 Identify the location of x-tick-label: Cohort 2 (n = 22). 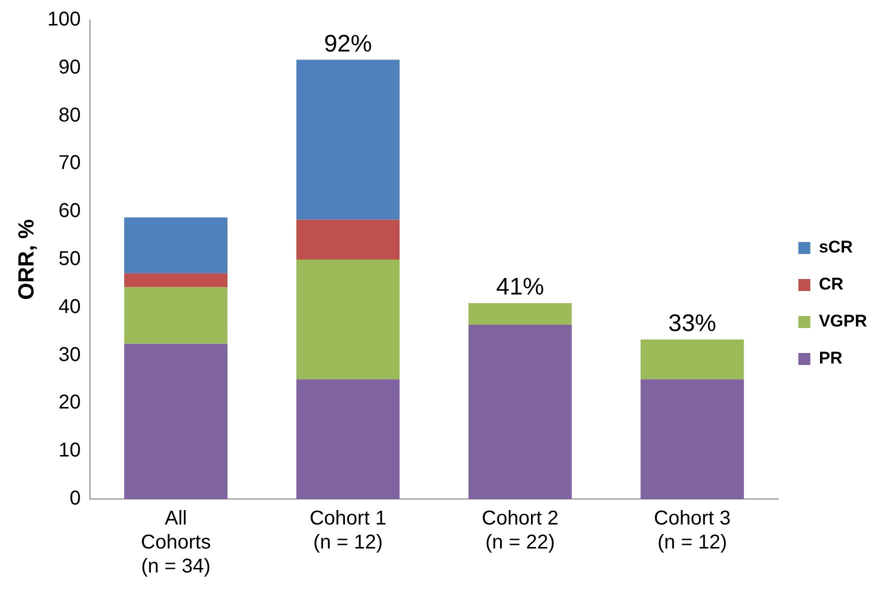
(520, 531).